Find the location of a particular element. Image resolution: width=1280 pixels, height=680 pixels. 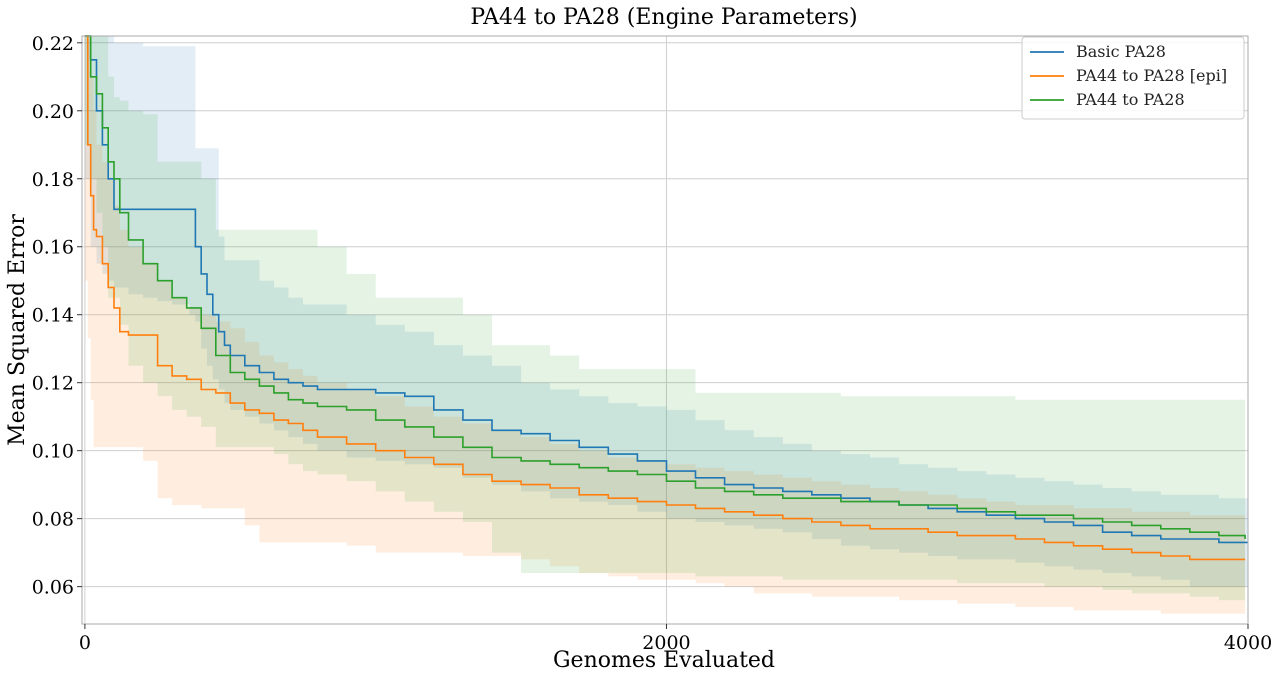

legend-label: PA44 to PA28 is located at coordinates (1130, 99).